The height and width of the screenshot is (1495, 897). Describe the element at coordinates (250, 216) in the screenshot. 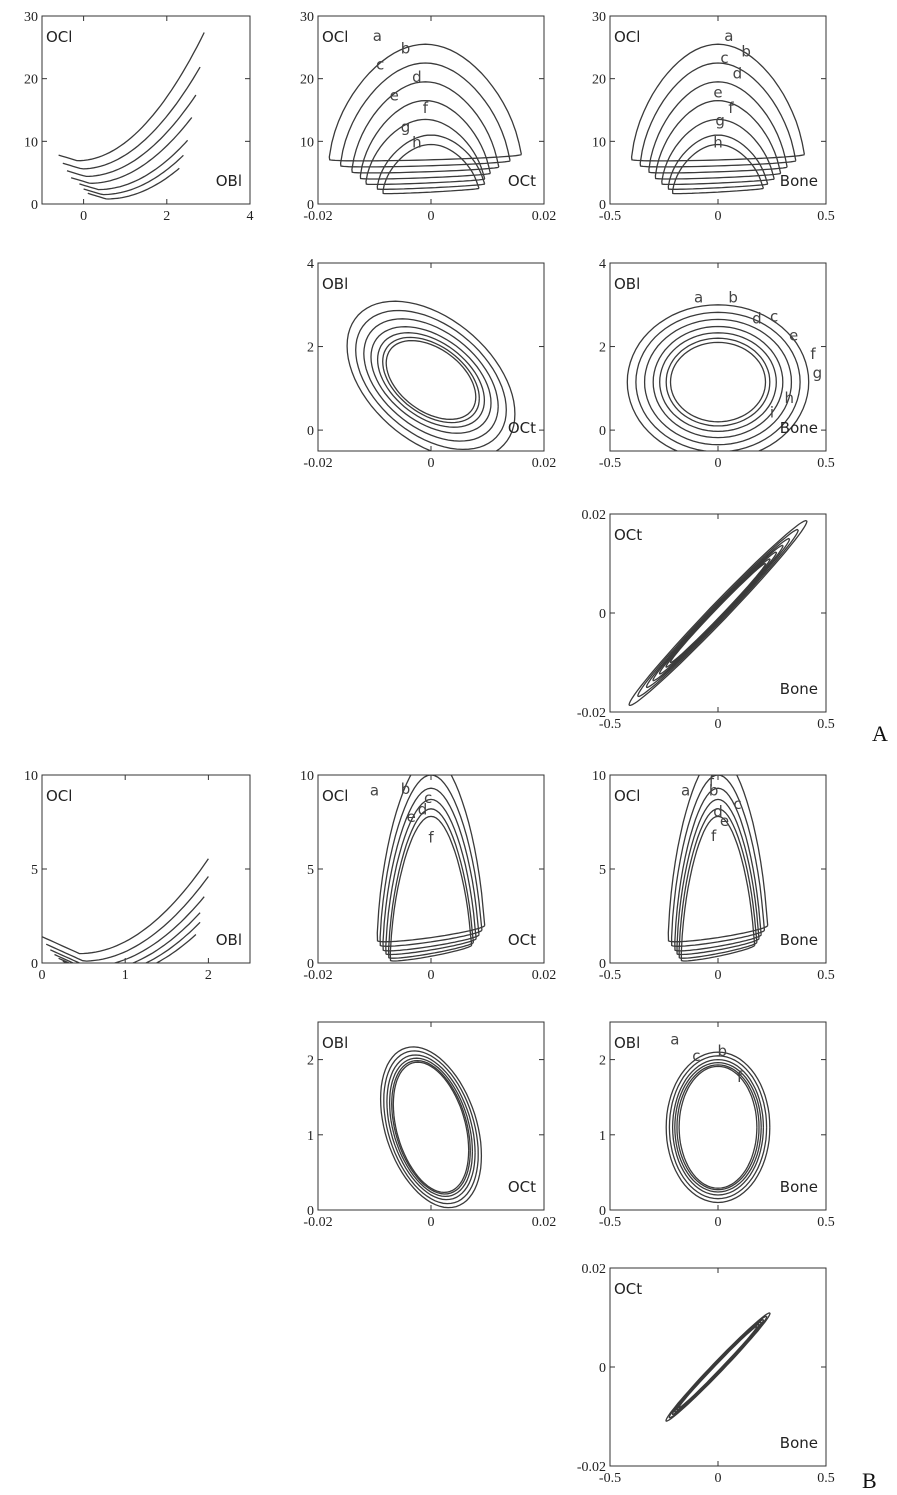

I see `x-tick-label: 4` at that location.